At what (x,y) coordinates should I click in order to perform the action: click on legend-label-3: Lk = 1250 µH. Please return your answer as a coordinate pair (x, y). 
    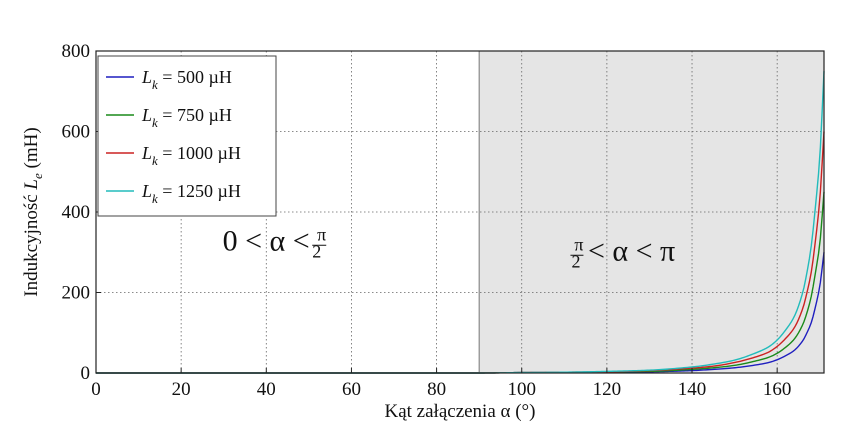
    Looking at the image, I should click on (191, 193).